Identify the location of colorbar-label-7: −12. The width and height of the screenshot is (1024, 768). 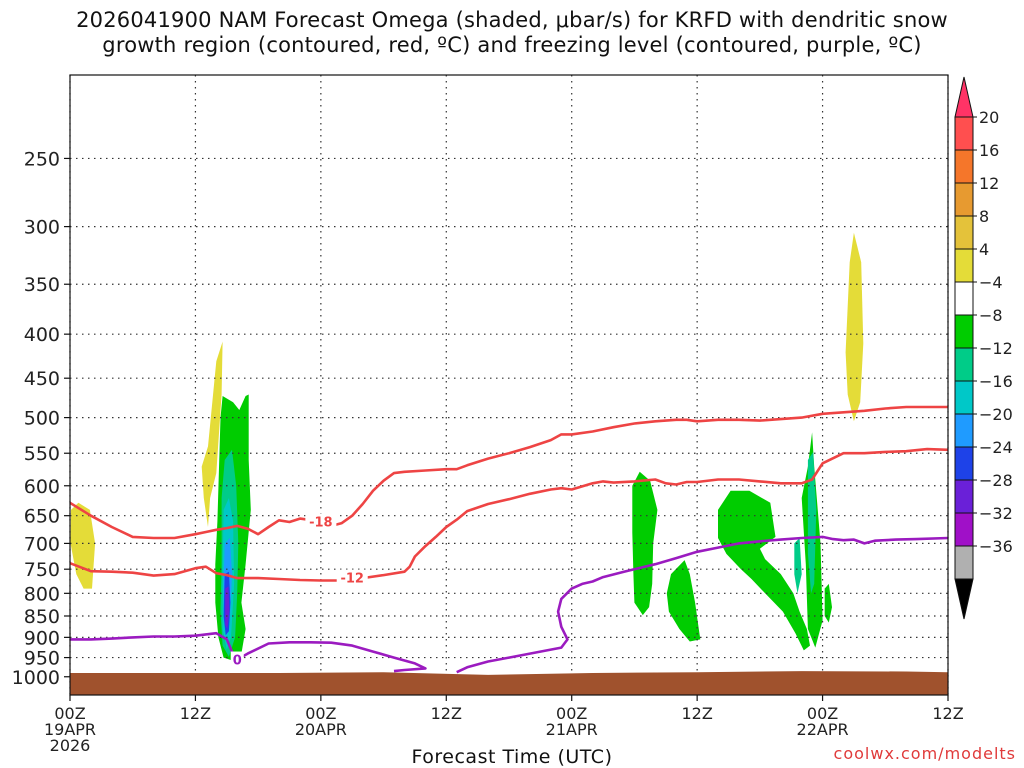
(996, 348).